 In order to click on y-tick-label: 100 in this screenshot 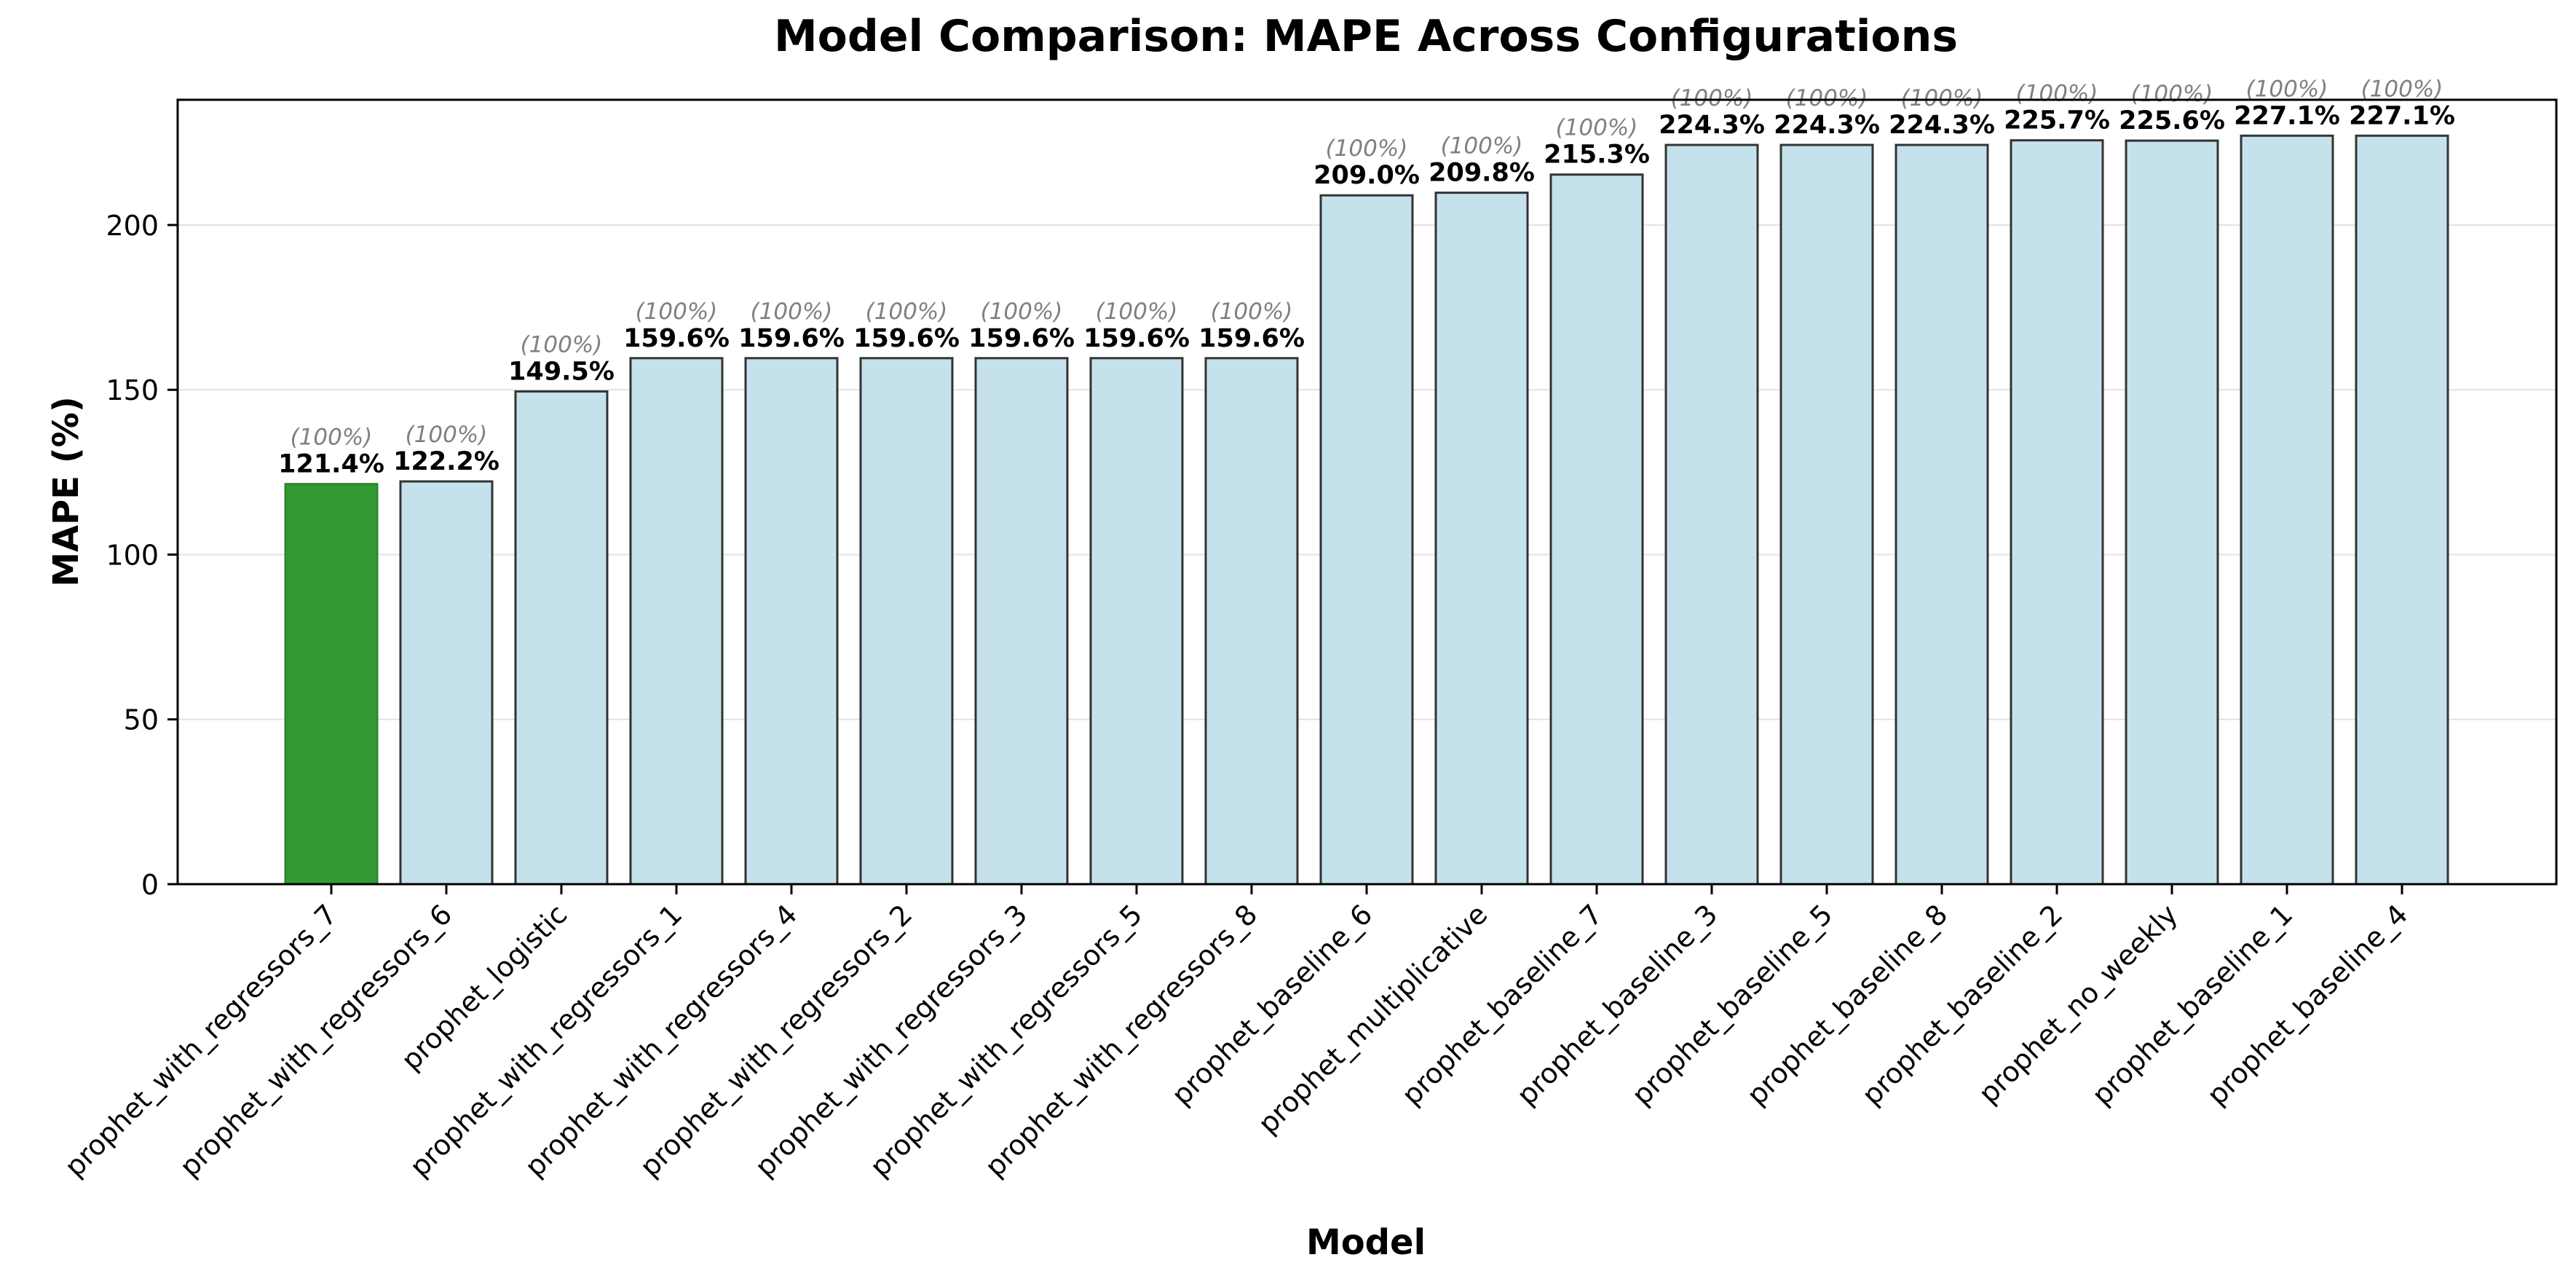, I will do `click(132, 555)`.